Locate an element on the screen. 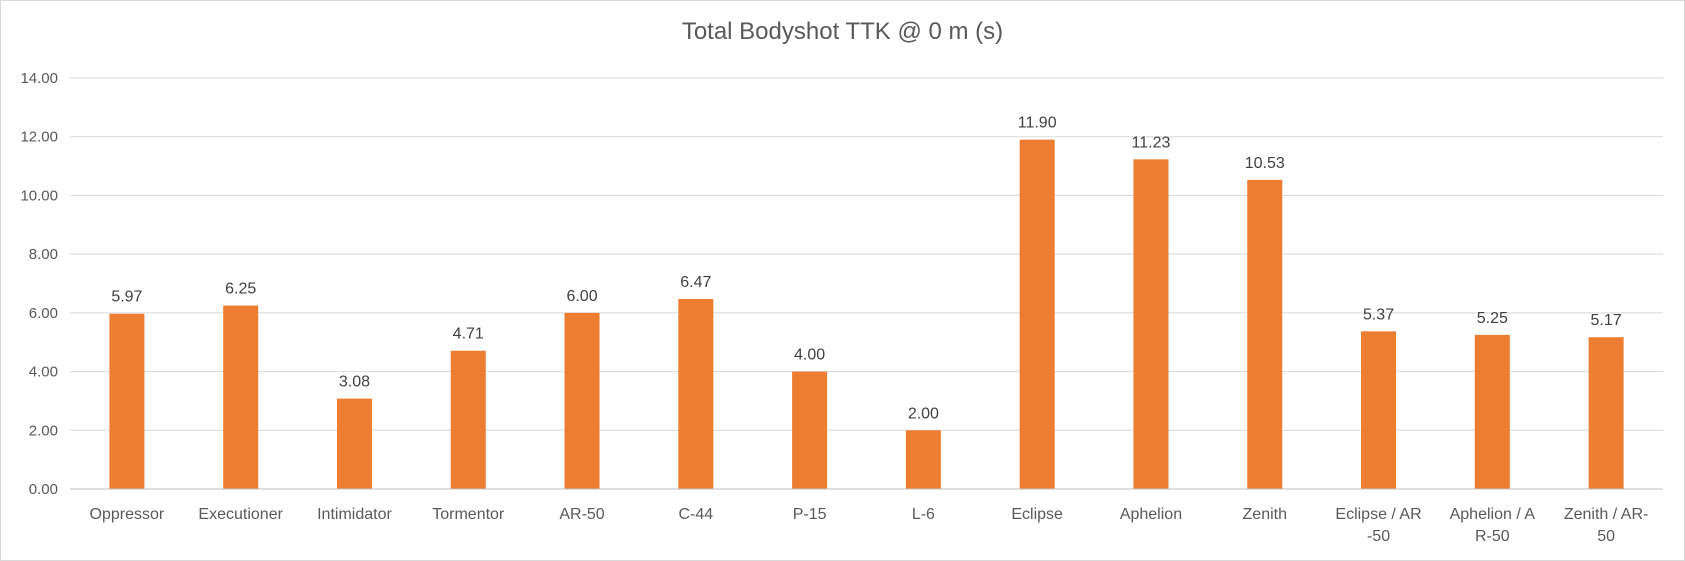 The image size is (1685, 561). data-label: 5.17 is located at coordinates (1606, 320).